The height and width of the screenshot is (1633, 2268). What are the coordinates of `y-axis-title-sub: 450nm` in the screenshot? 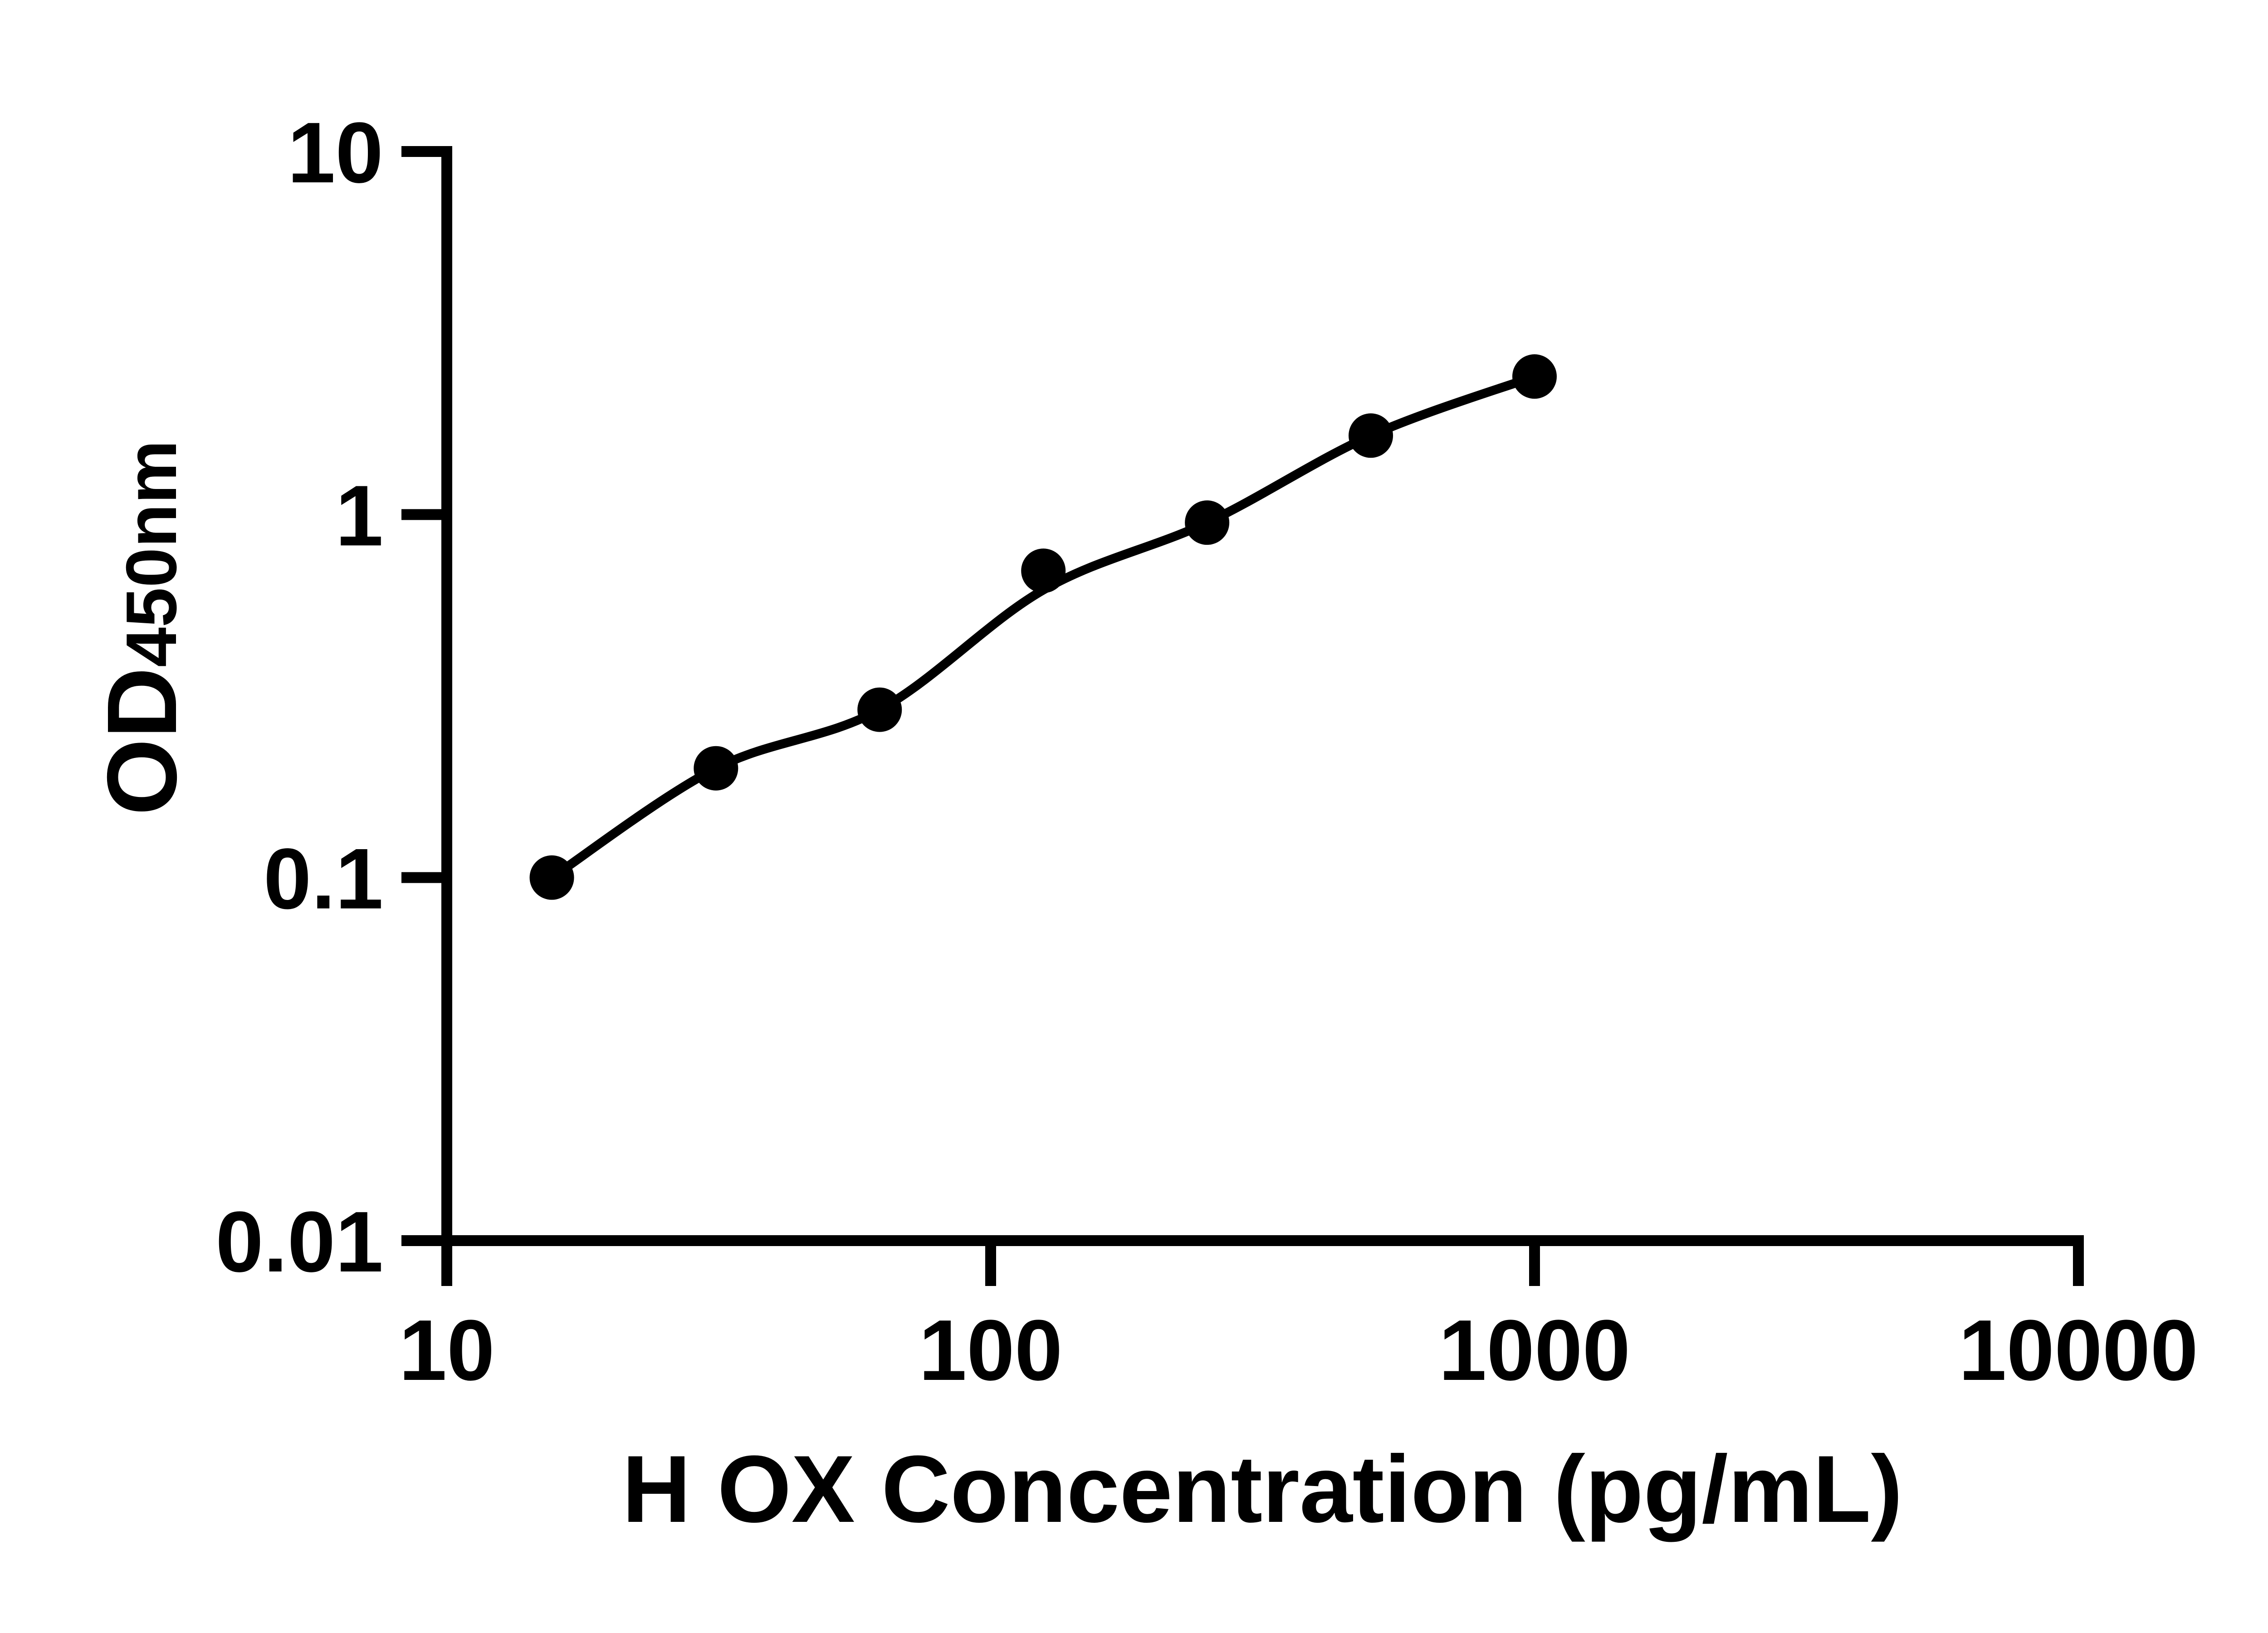 It's located at (151, 553).